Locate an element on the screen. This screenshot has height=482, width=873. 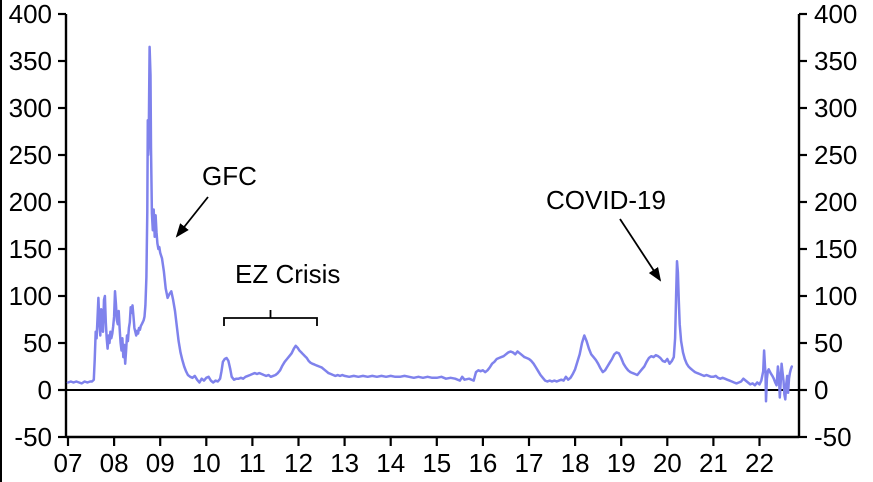
x-tick-label: 10 is located at coordinates (206, 463).